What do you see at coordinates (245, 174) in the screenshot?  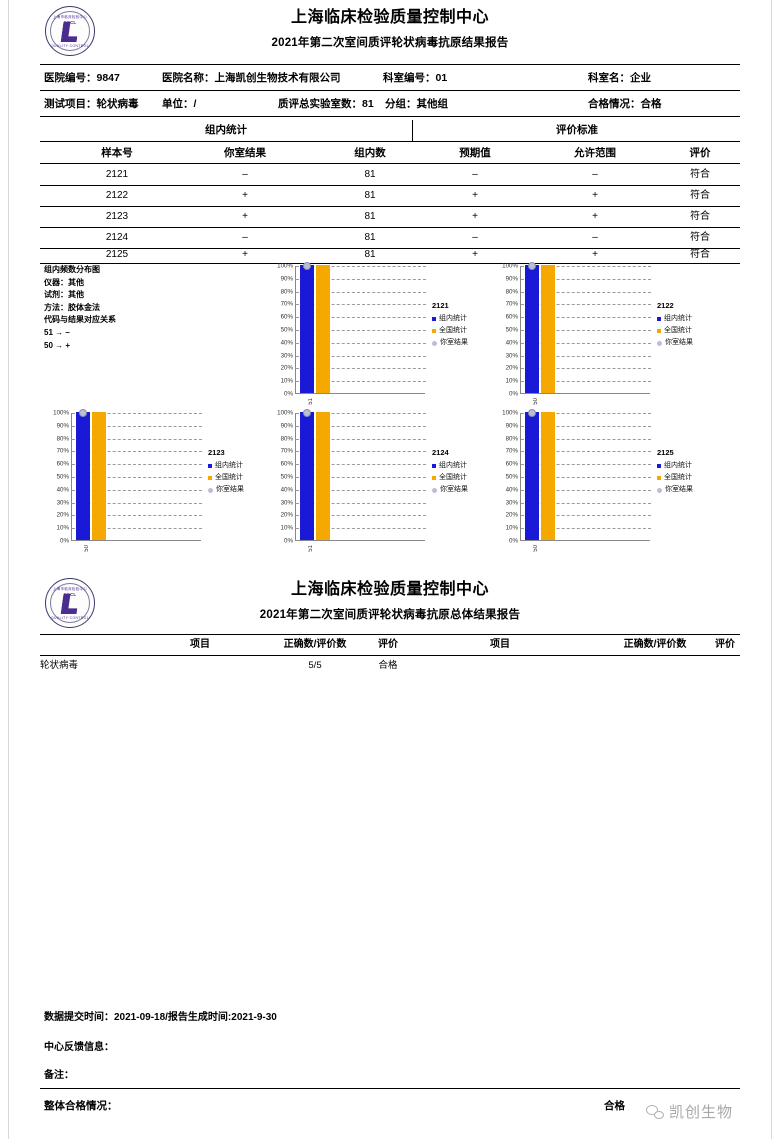 I see `cell-your-result: –` at bounding box center [245, 174].